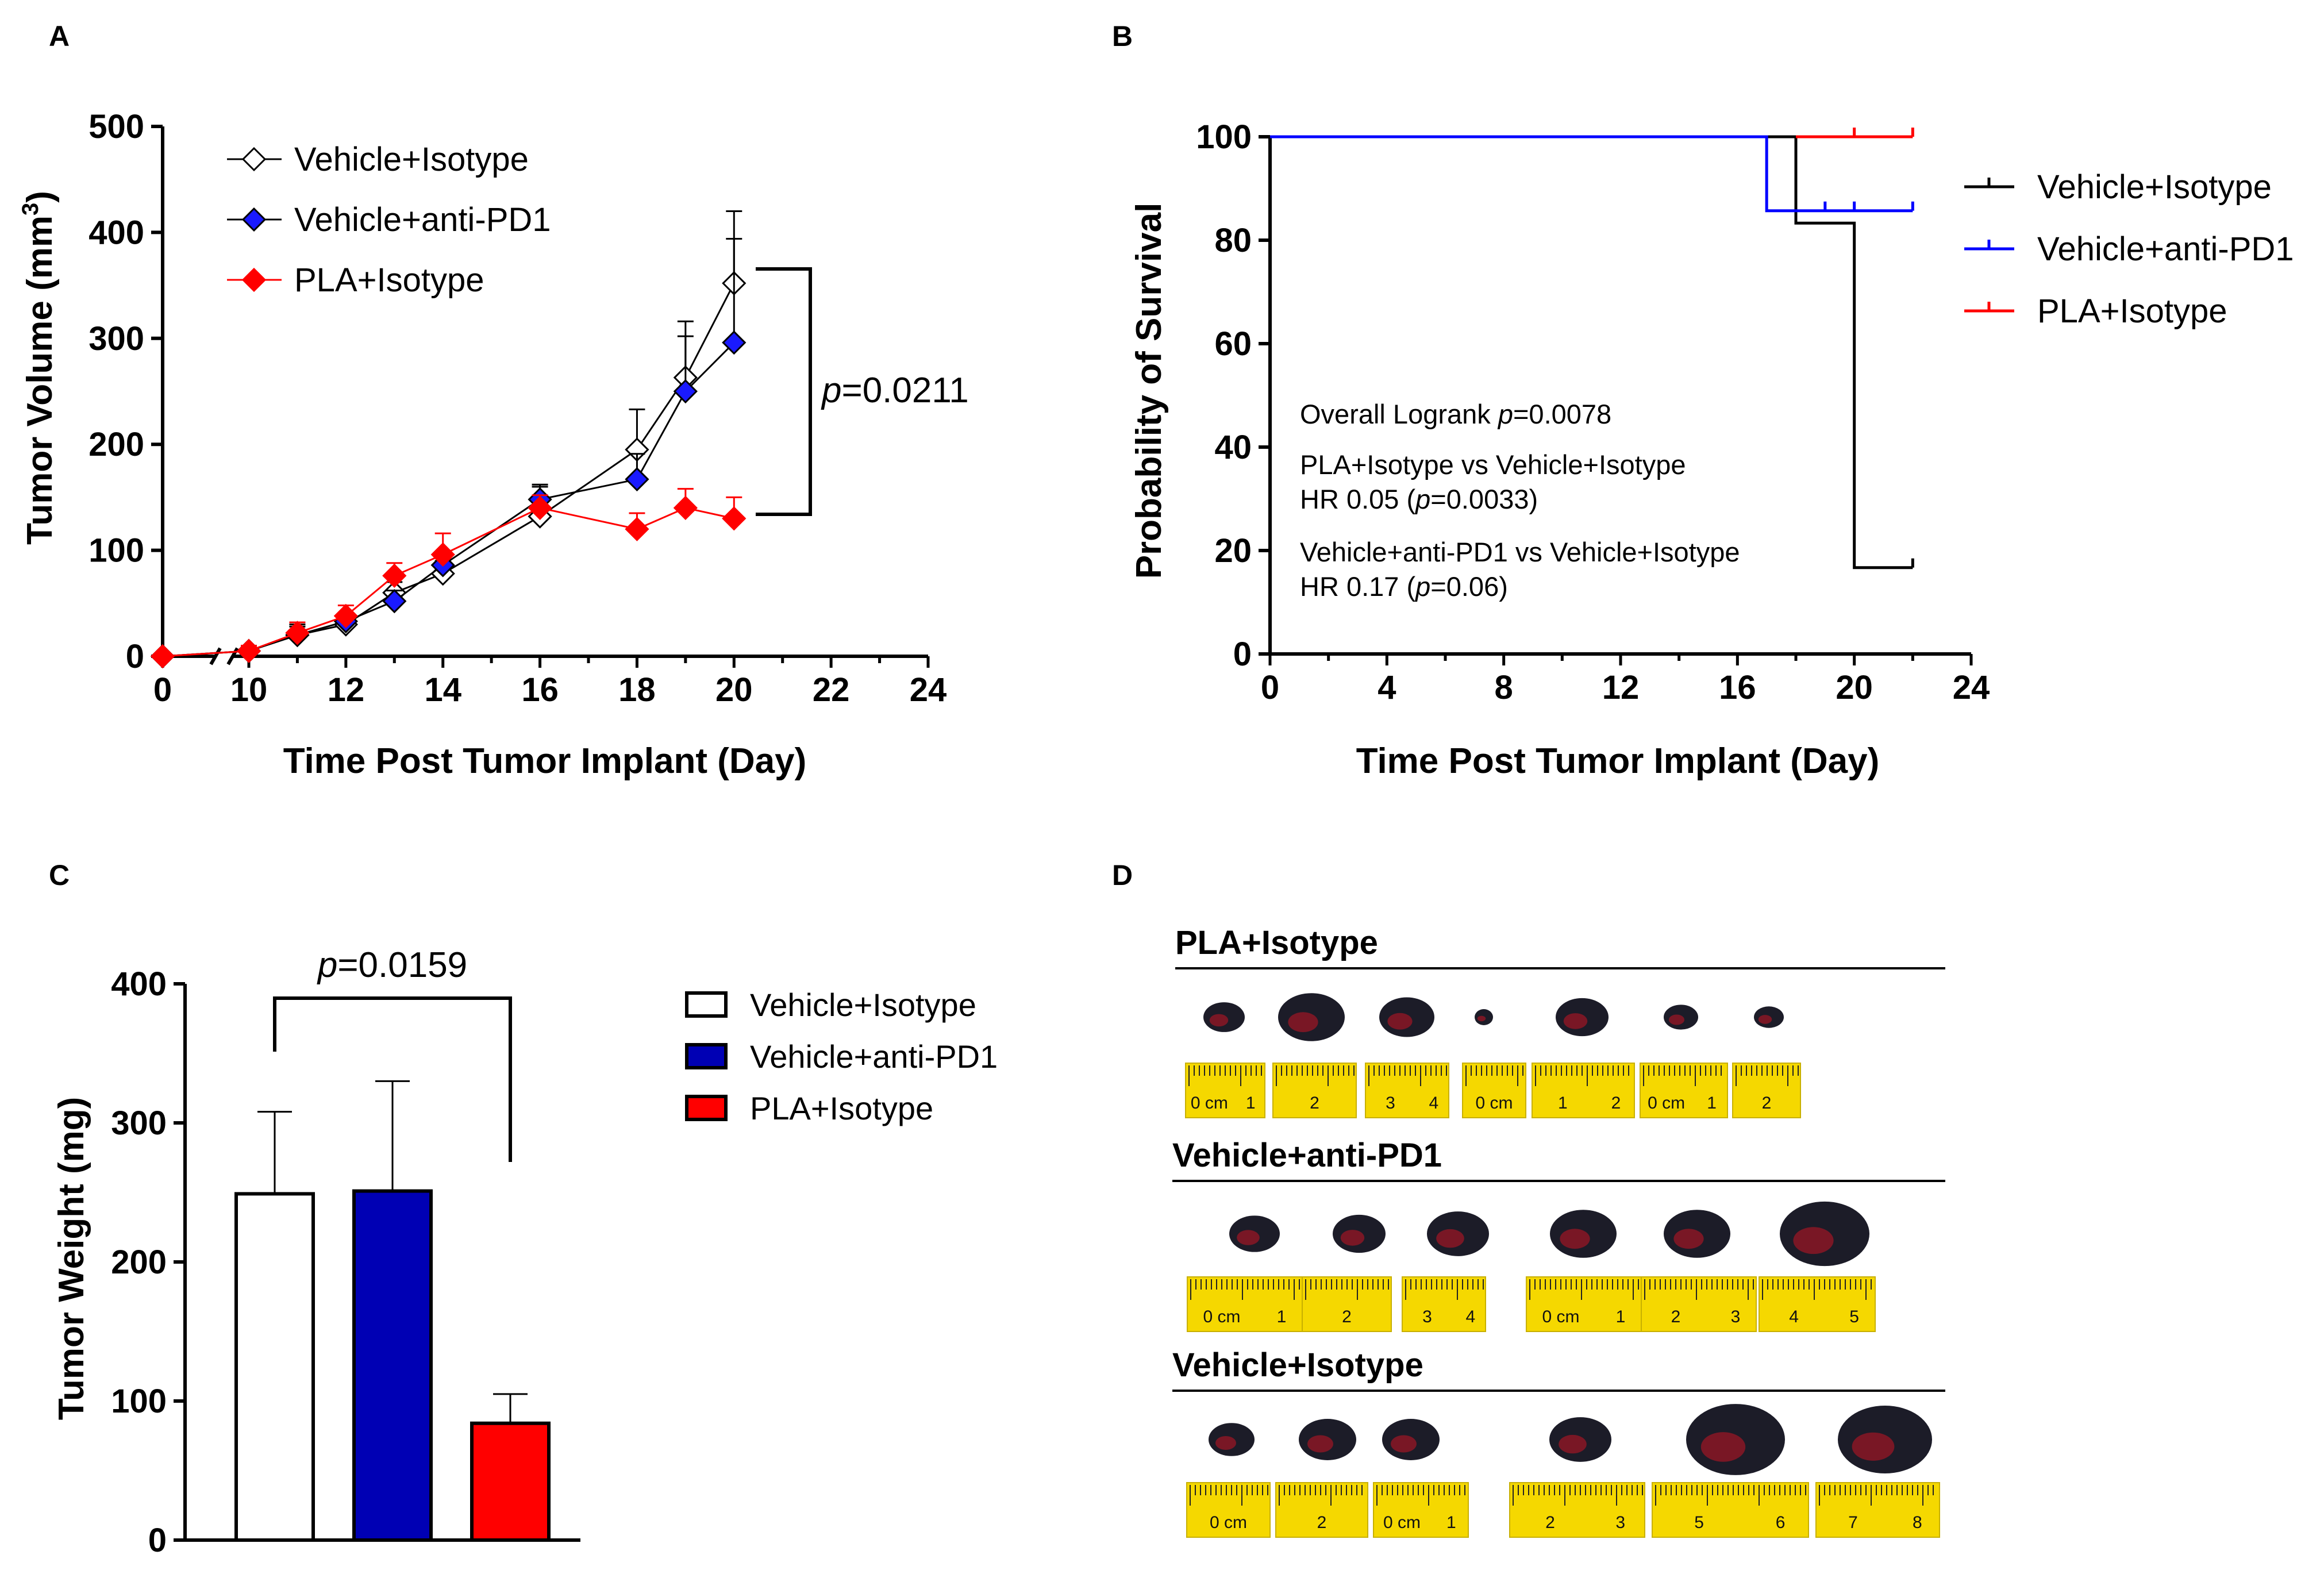  I want to click on panel-c-legend-item-vehicle-isotype: Vehicle+Isotype, so click(831, 1005).